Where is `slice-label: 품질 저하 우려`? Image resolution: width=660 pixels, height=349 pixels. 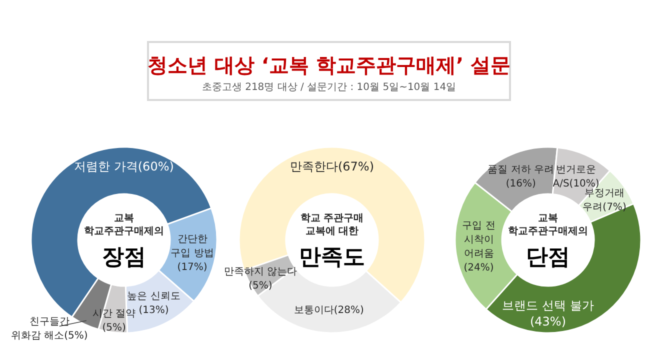
slice-label: 품질 저하 우려 is located at coordinates (521, 170).